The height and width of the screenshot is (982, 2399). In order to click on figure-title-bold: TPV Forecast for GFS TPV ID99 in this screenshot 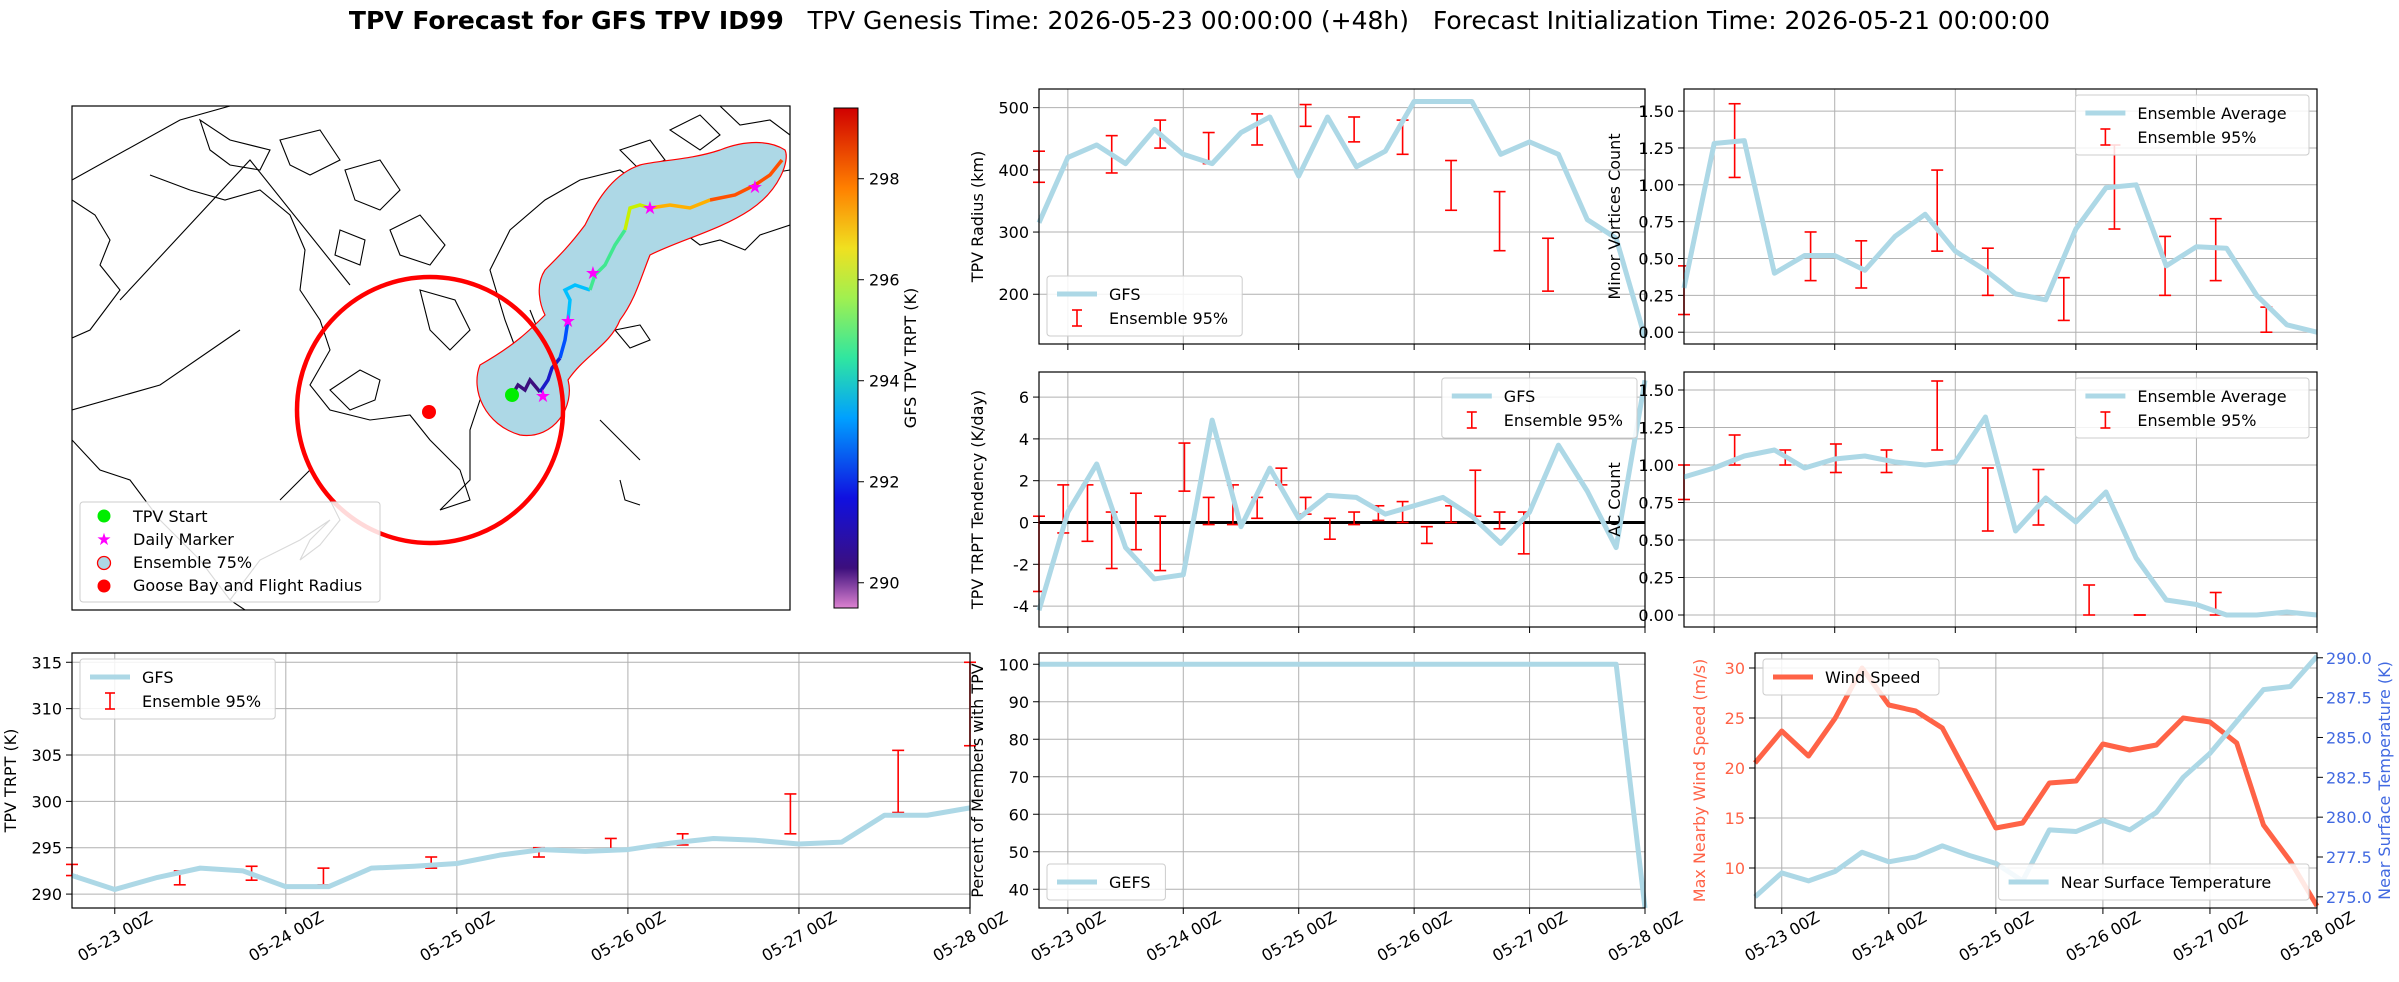, I will do `click(566, 20)`.